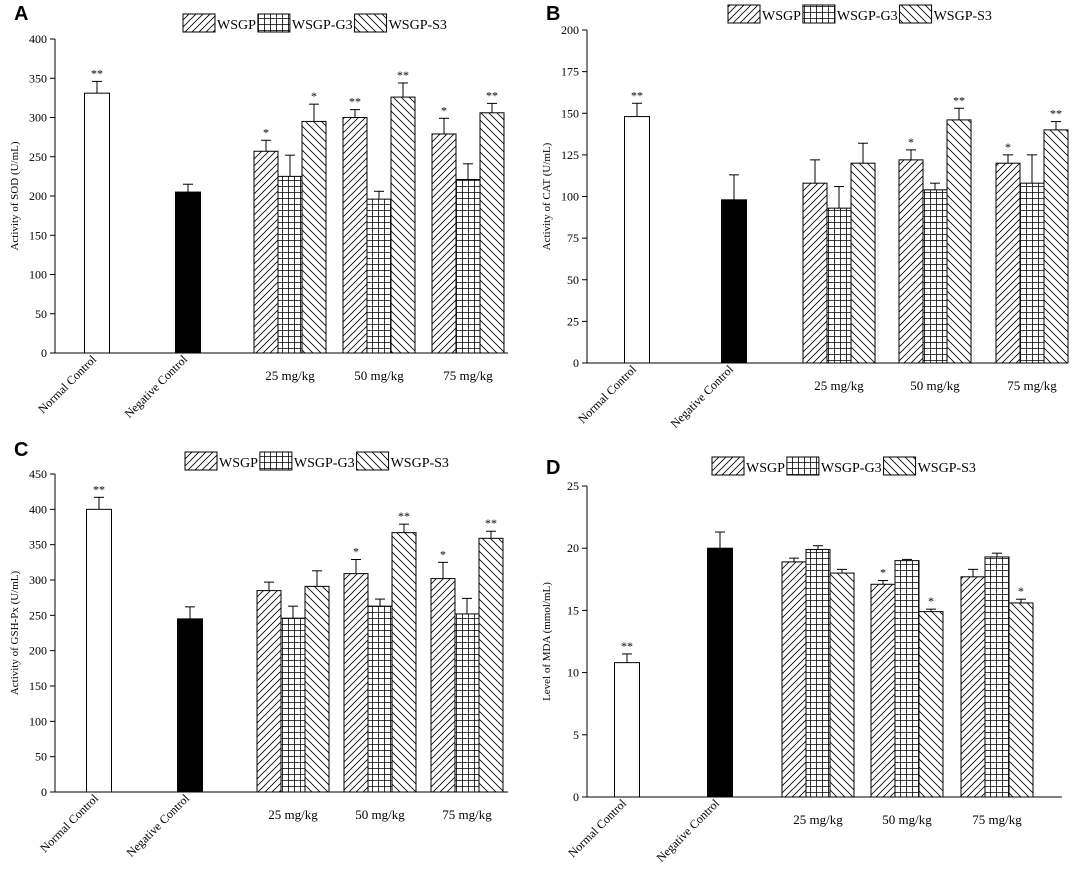 The width and height of the screenshot is (1072, 877). Describe the element at coordinates (765, 468) in the screenshot. I see `legend-label: WSGP` at that location.